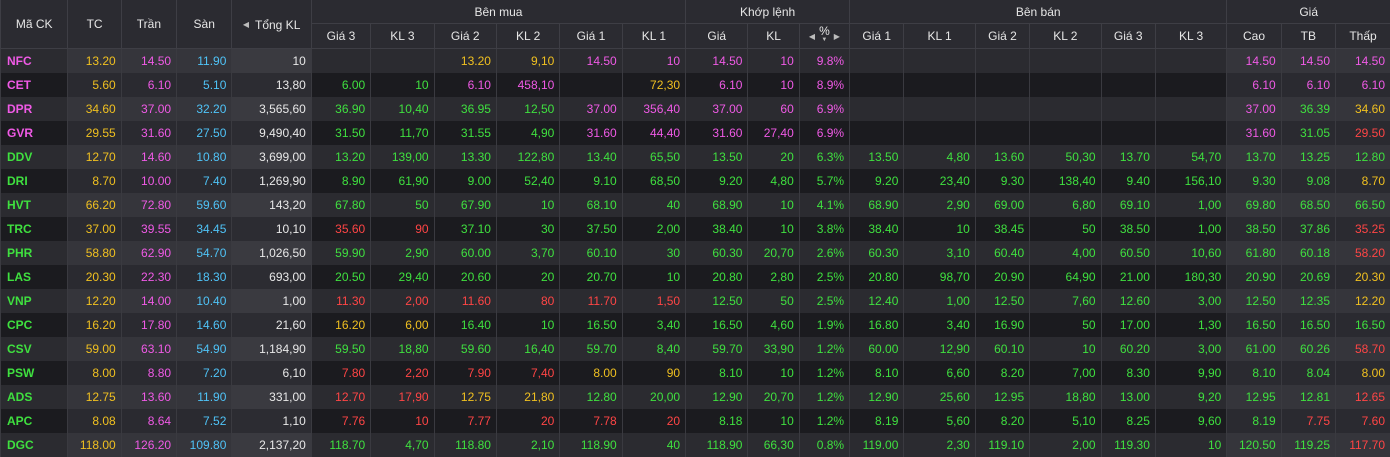 Image resolution: width=1390 pixels, height=457 pixels. Describe the element at coordinates (271, 205) in the screenshot. I see `total-volume-cell: 143,20` at that location.